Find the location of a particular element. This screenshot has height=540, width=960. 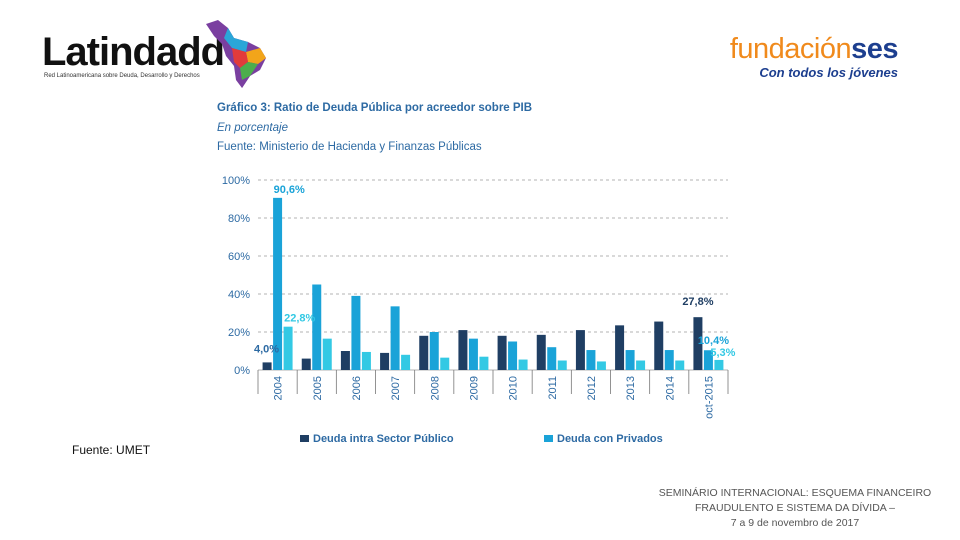

y-tick-label: 20% is located at coordinates (239, 333).